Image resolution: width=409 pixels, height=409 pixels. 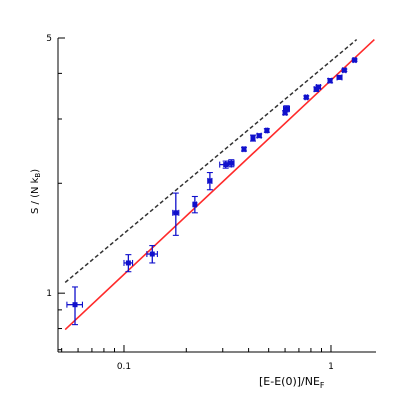 What do you see at coordinates (35, 195) in the screenshot?
I see `y-axis-label-main: S / (N k` at bounding box center [35, 195].